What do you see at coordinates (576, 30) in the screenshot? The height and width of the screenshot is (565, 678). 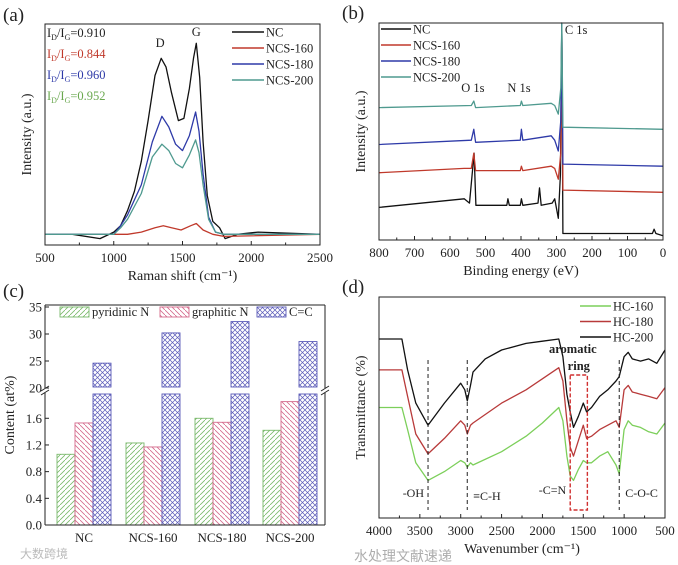 I see `peak-label: C 1s` at bounding box center [576, 30].